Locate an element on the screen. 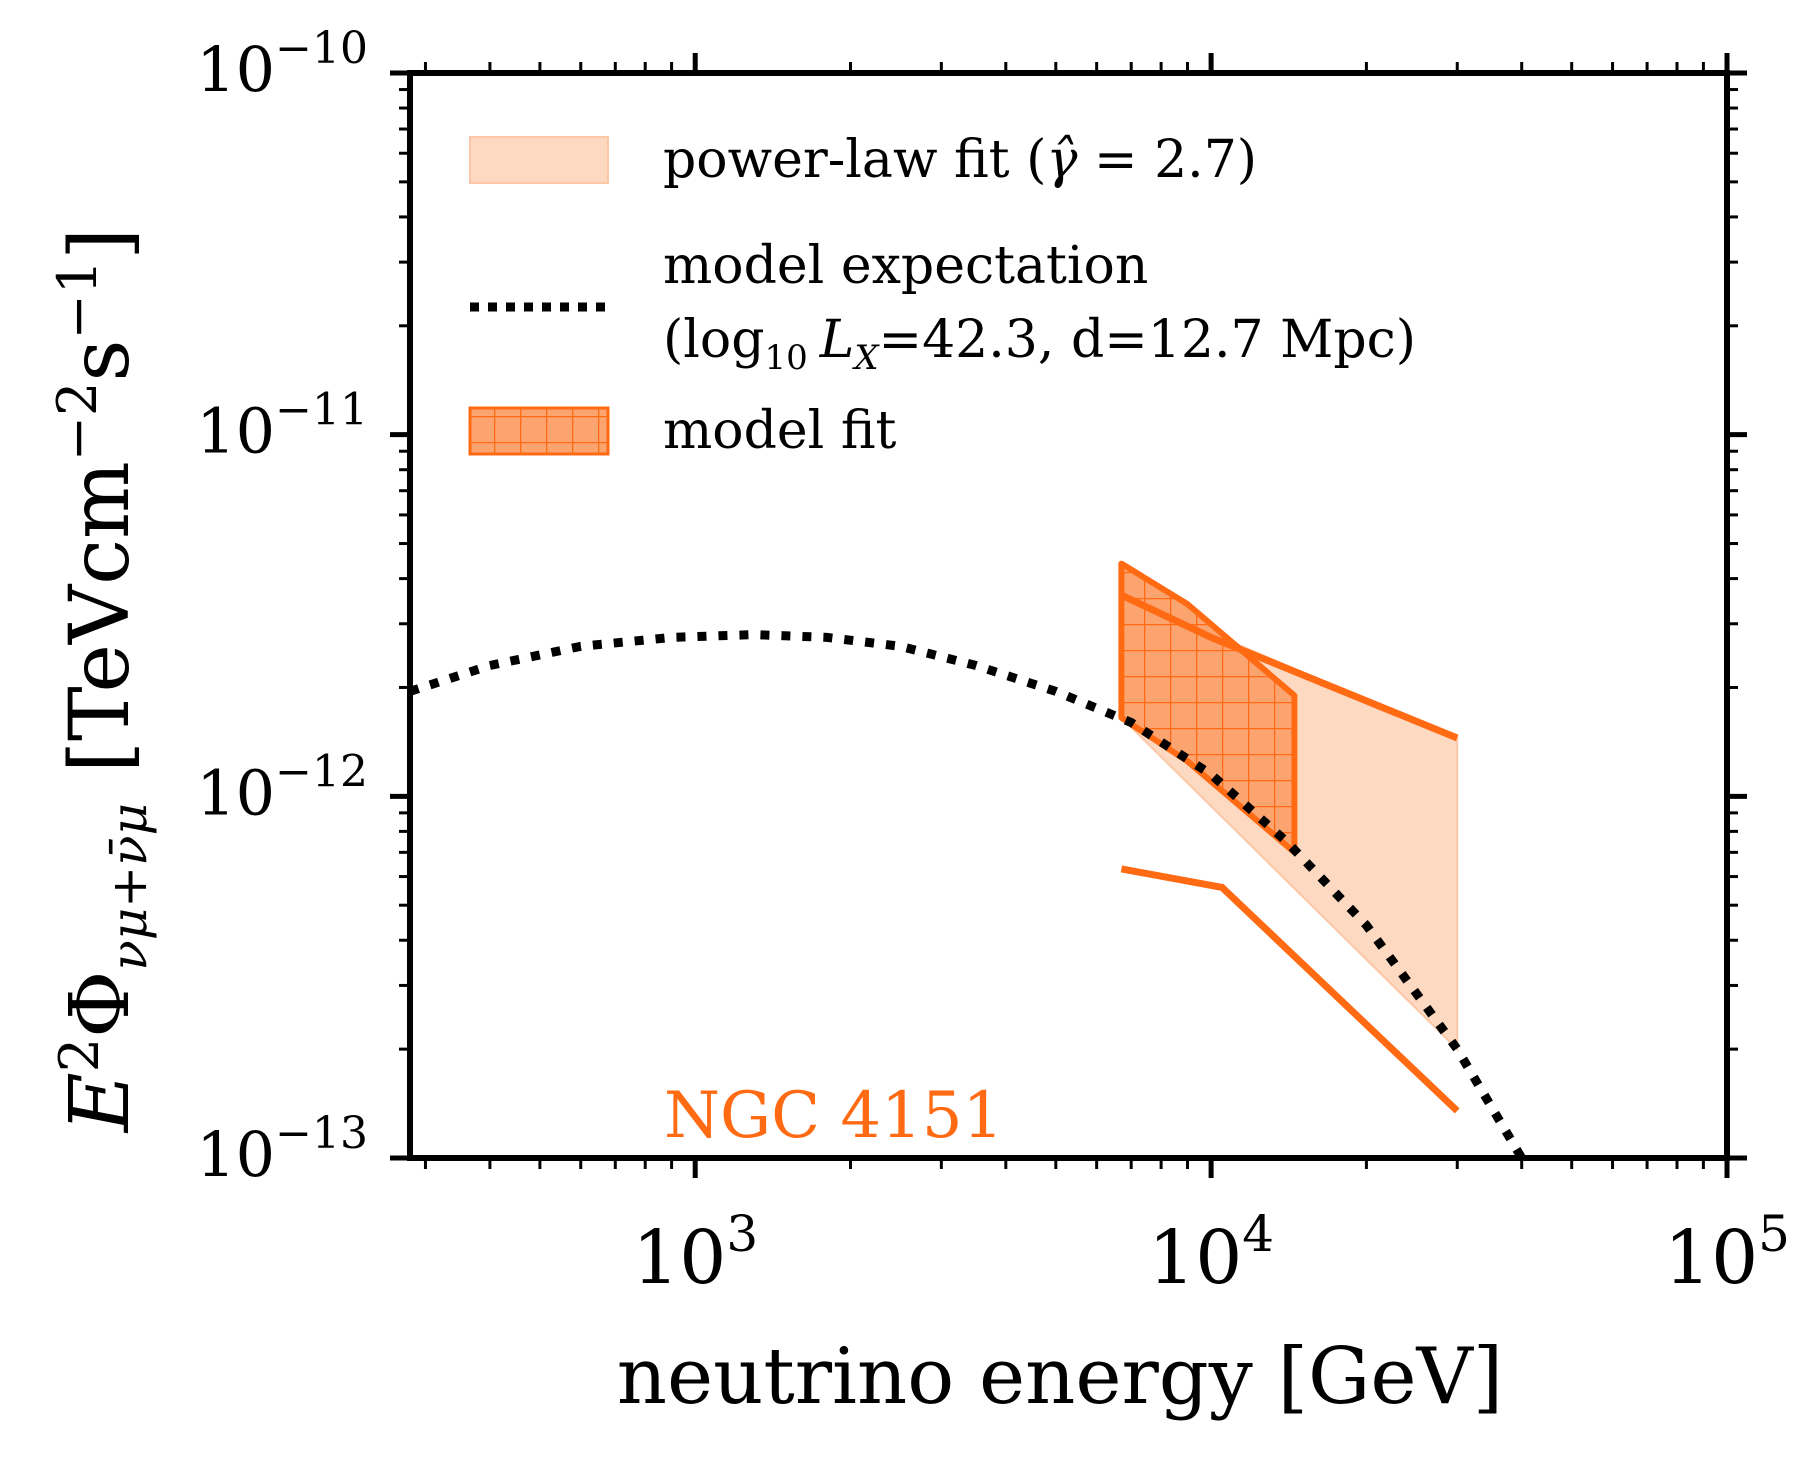  y-label-E-sup: 2 is located at coordinates (79, 1055).